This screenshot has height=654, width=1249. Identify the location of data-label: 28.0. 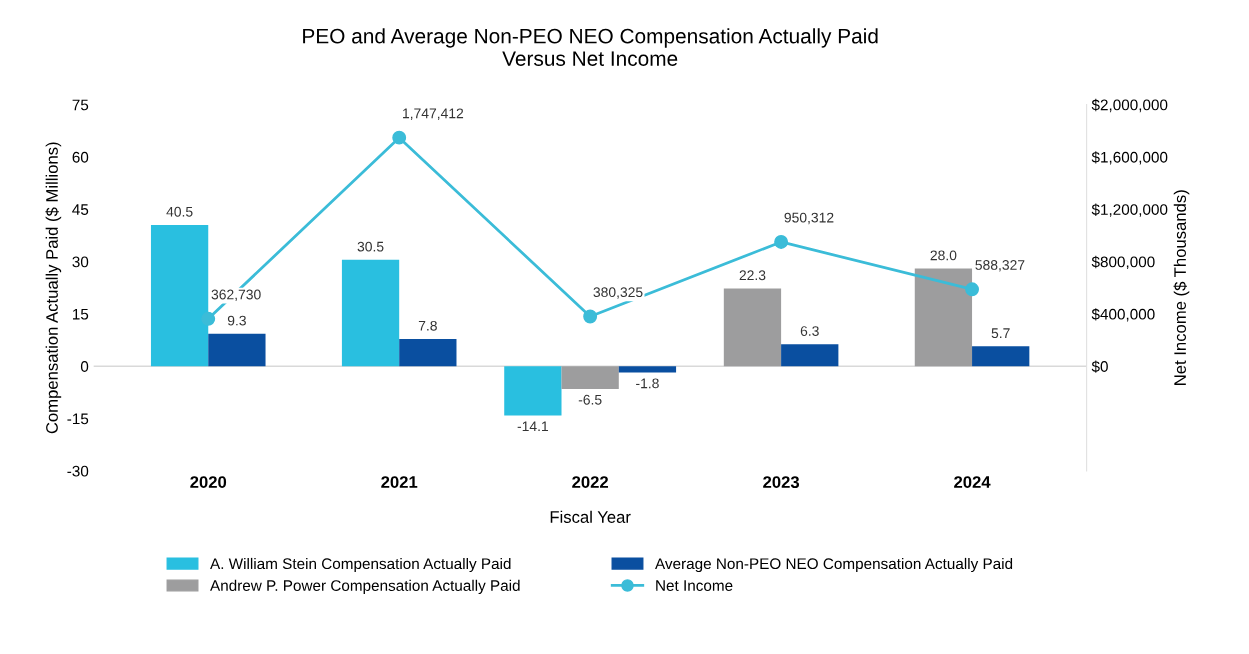
(943, 255).